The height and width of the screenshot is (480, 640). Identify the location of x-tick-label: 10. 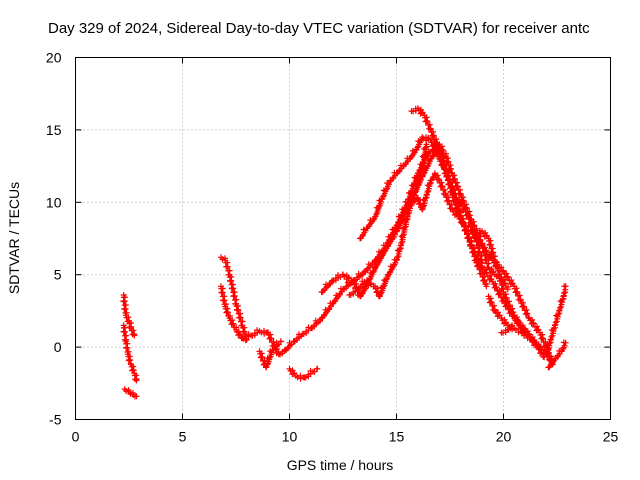
(290, 437).